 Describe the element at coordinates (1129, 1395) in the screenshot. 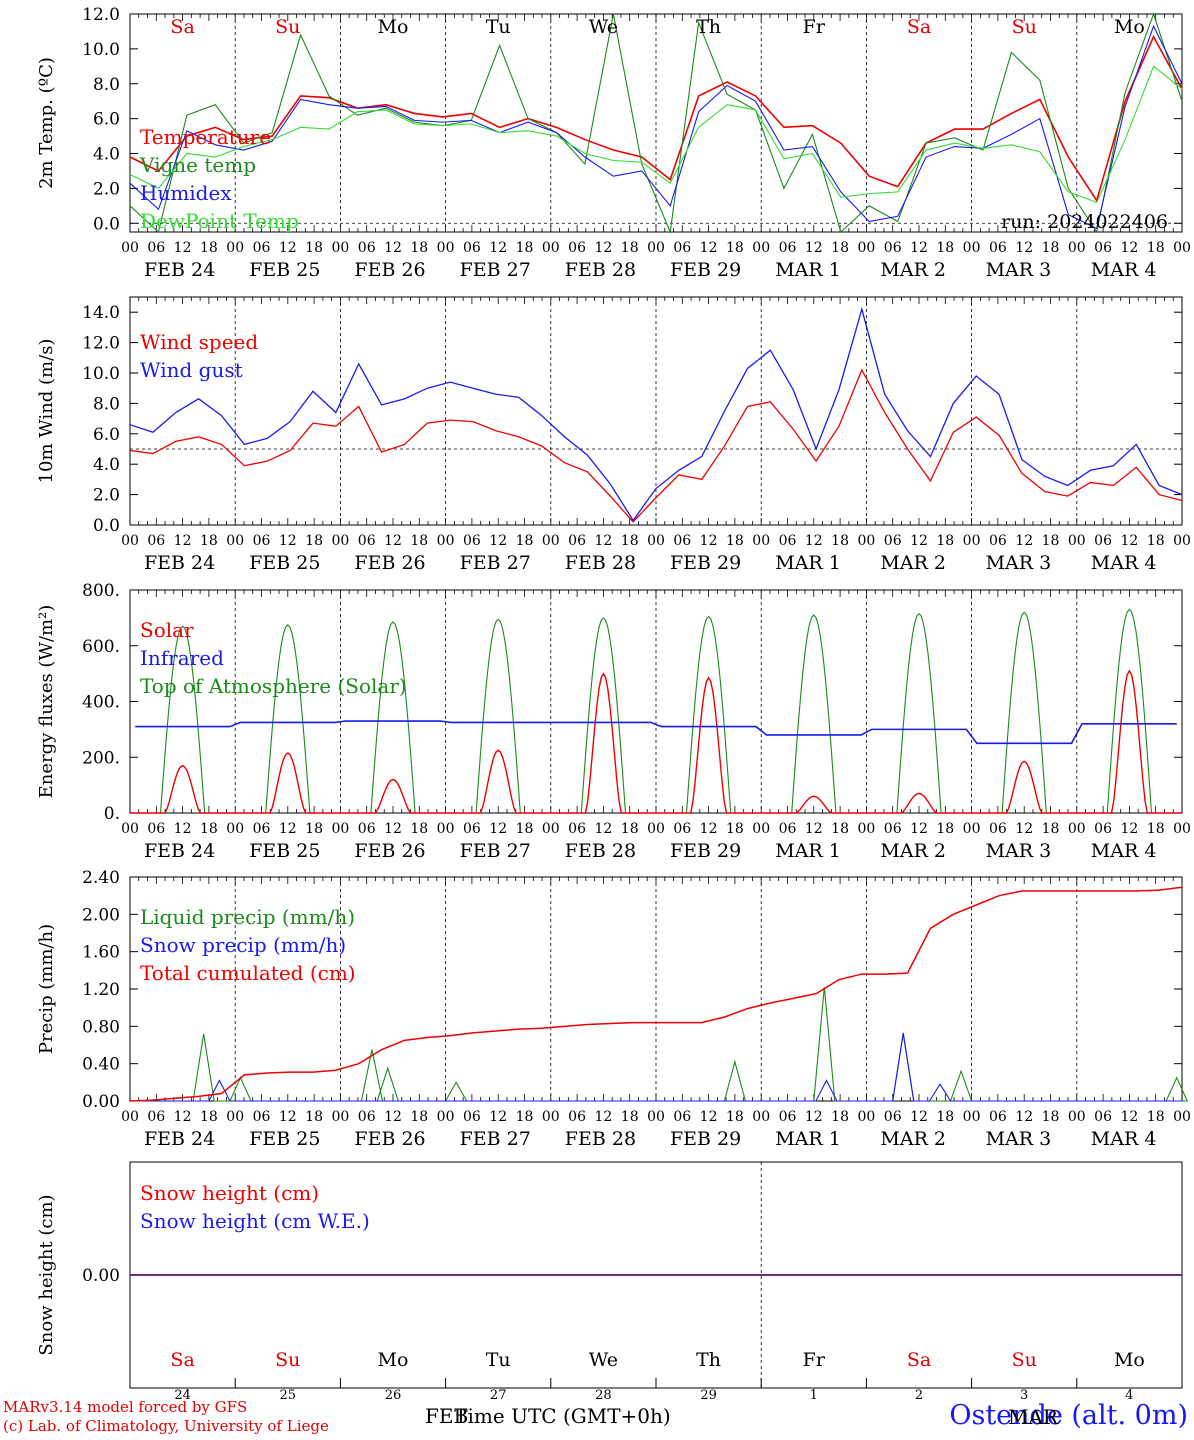

I see `day-number: 4` at that location.